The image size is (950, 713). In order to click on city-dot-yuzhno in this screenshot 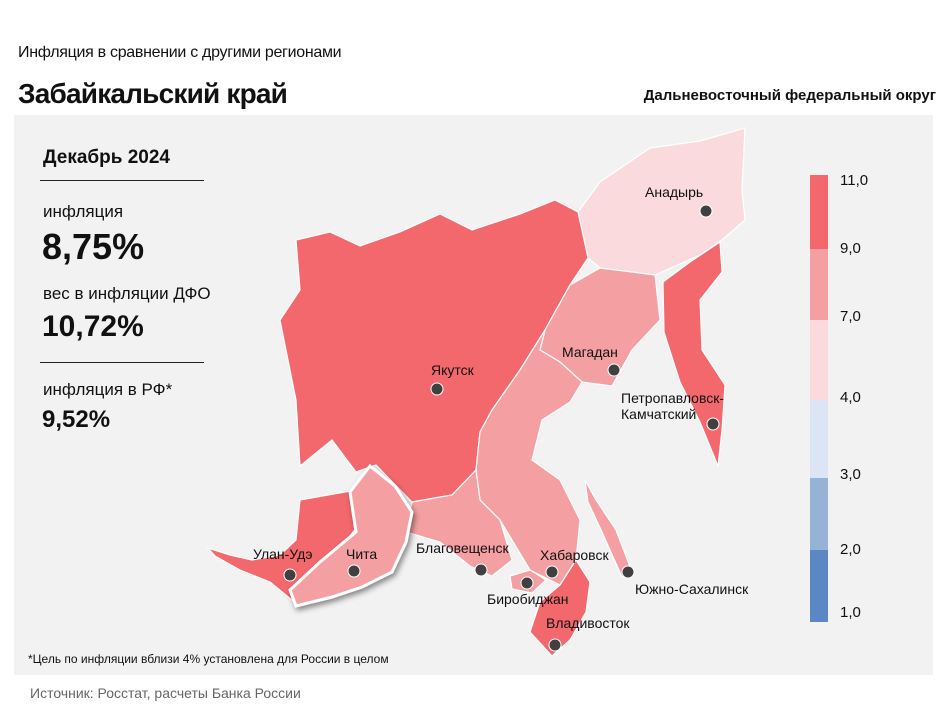, I will do `click(628, 572)`.